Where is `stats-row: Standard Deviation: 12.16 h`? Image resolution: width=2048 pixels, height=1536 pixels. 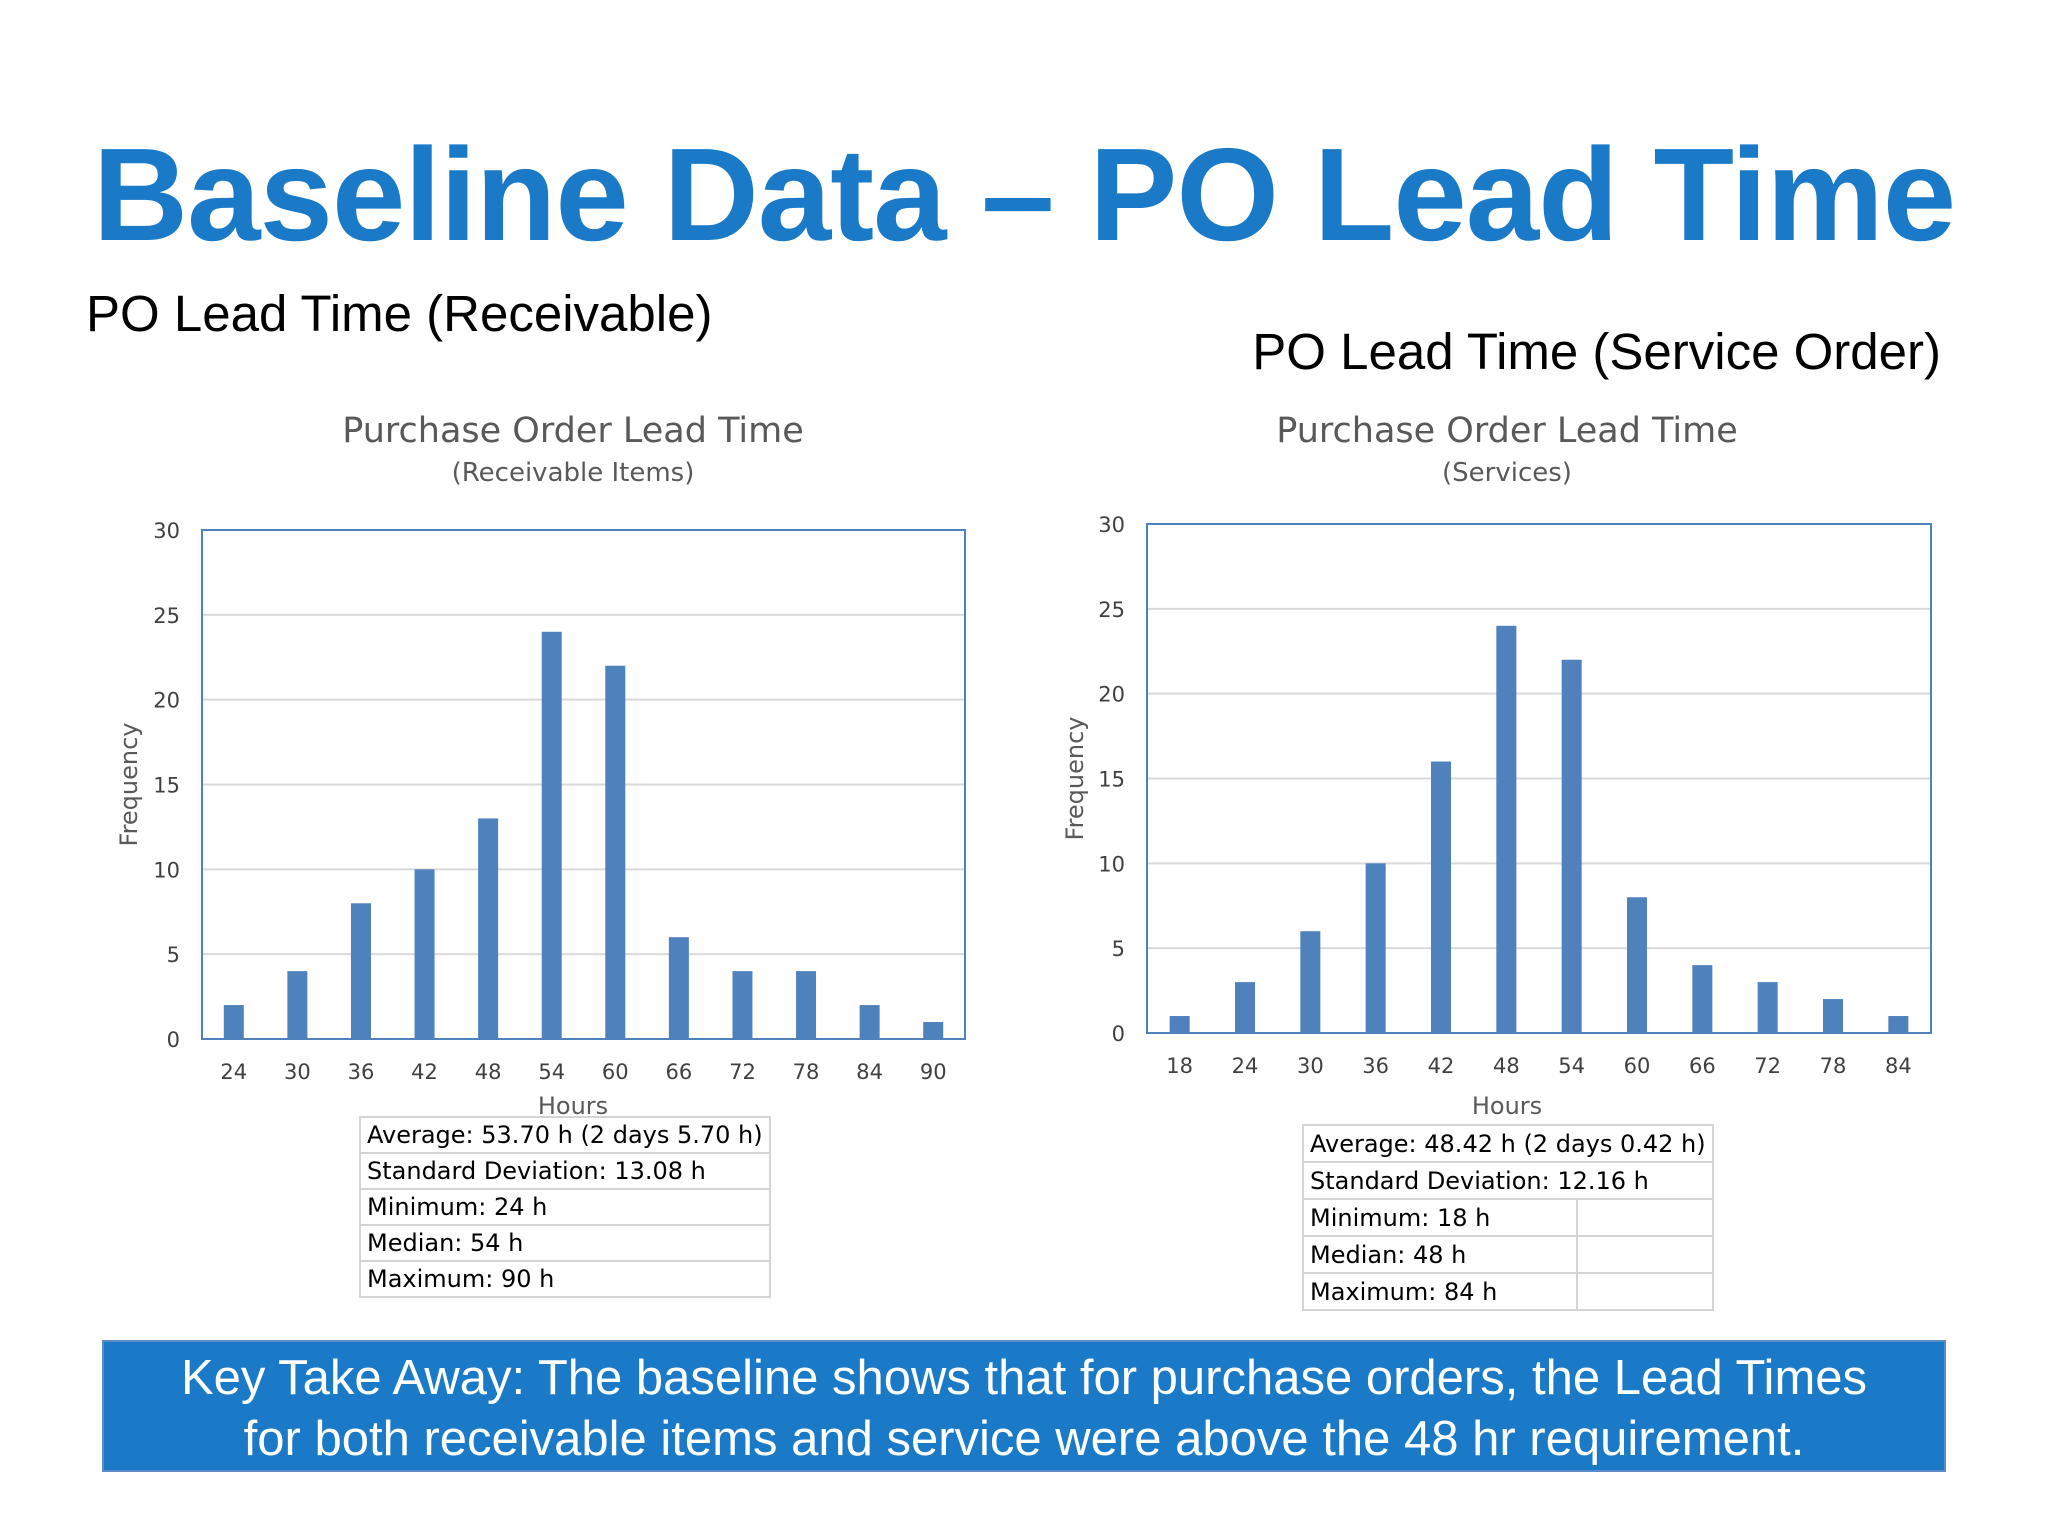 stats-row: Standard Deviation: 12.16 h is located at coordinates (1508, 1180).